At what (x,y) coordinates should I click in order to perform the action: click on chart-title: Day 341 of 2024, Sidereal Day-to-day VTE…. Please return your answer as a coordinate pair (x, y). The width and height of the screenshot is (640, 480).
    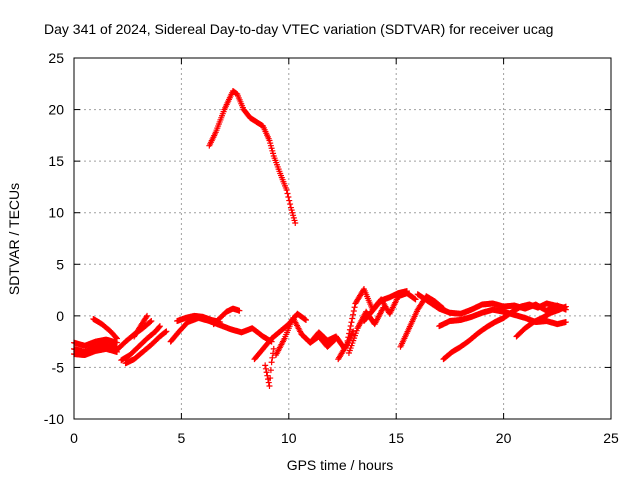
    Looking at the image, I should click on (298, 29).